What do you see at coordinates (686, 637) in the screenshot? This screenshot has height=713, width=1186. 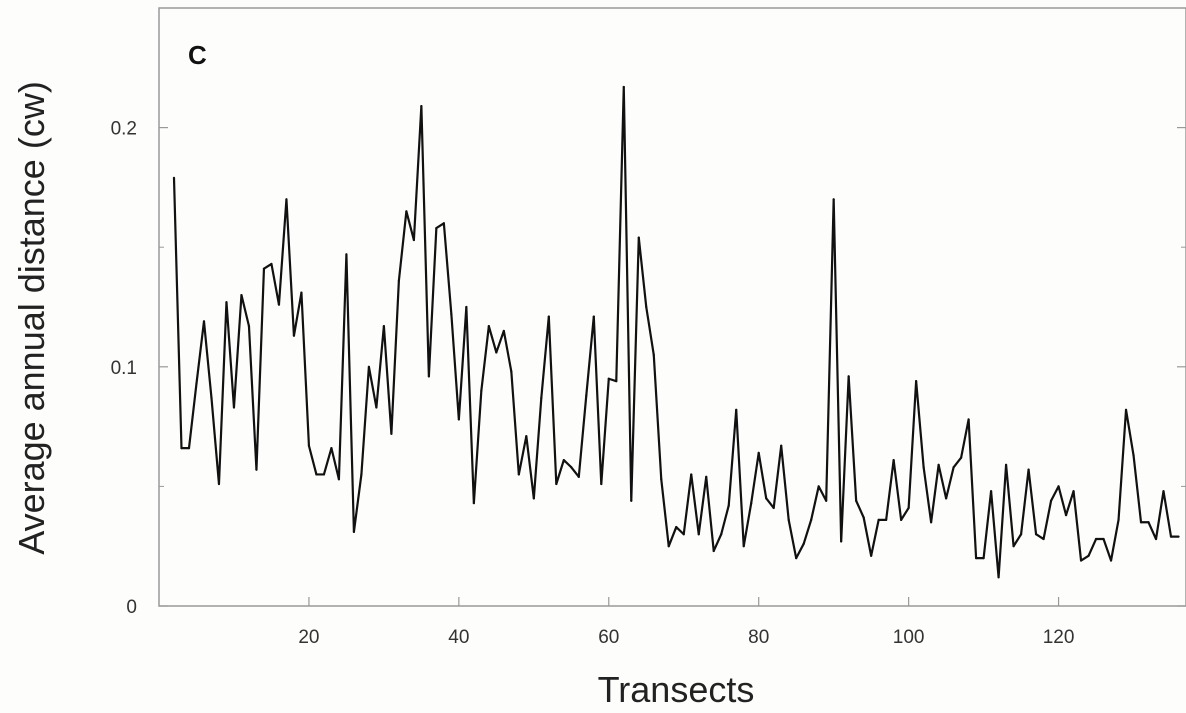 I see `x-axis-tick-labels: 20 40 60 80 100 120` at bounding box center [686, 637].